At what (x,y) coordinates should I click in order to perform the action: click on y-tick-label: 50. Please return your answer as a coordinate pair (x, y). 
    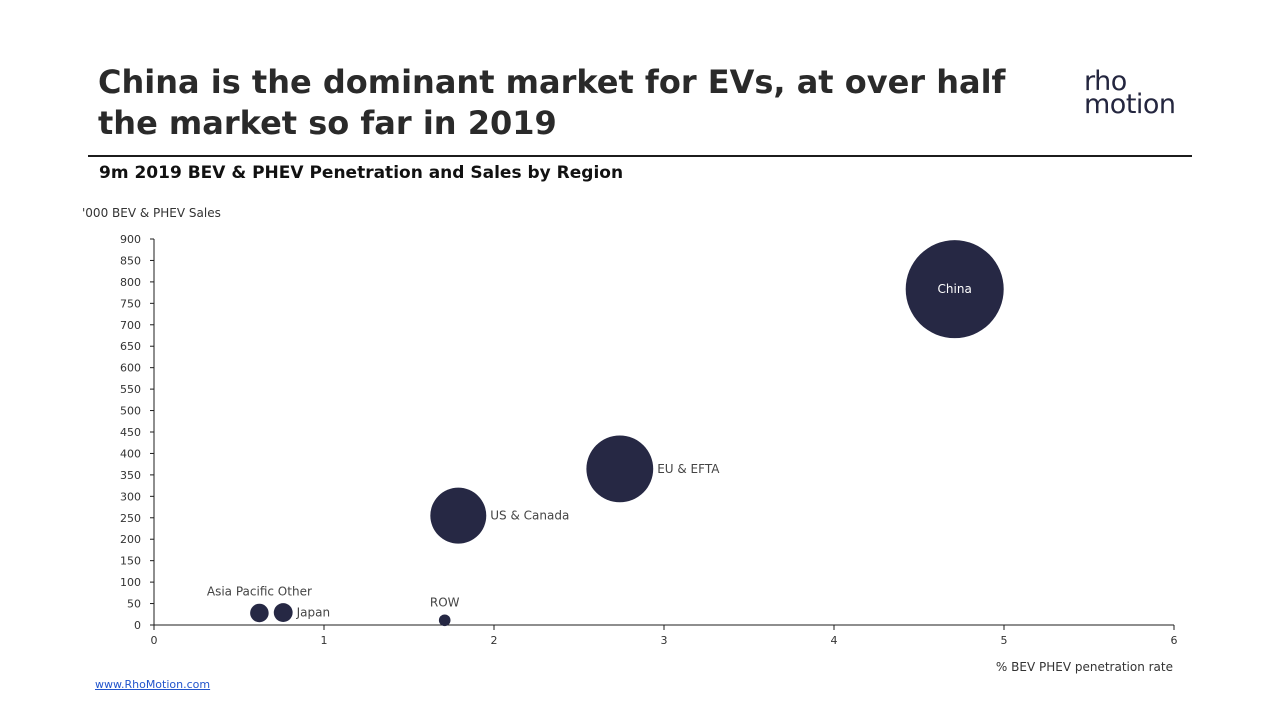
    Looking at the image, I should click on (134, 604).